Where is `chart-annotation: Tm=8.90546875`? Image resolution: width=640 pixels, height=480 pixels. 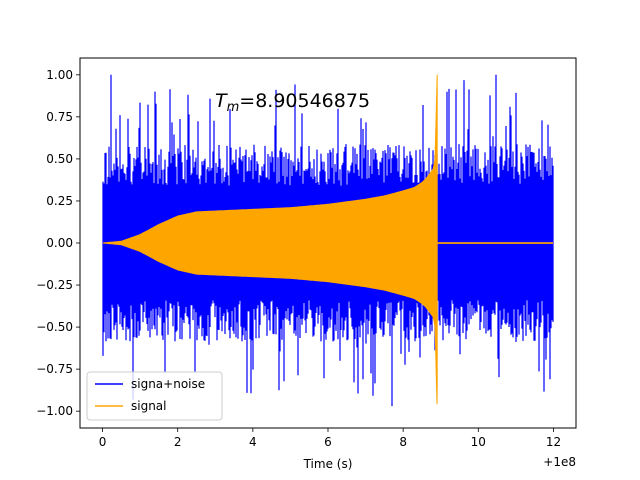
chart-annotation: Tm=8.90546875 is located at coordinates (292, 102).